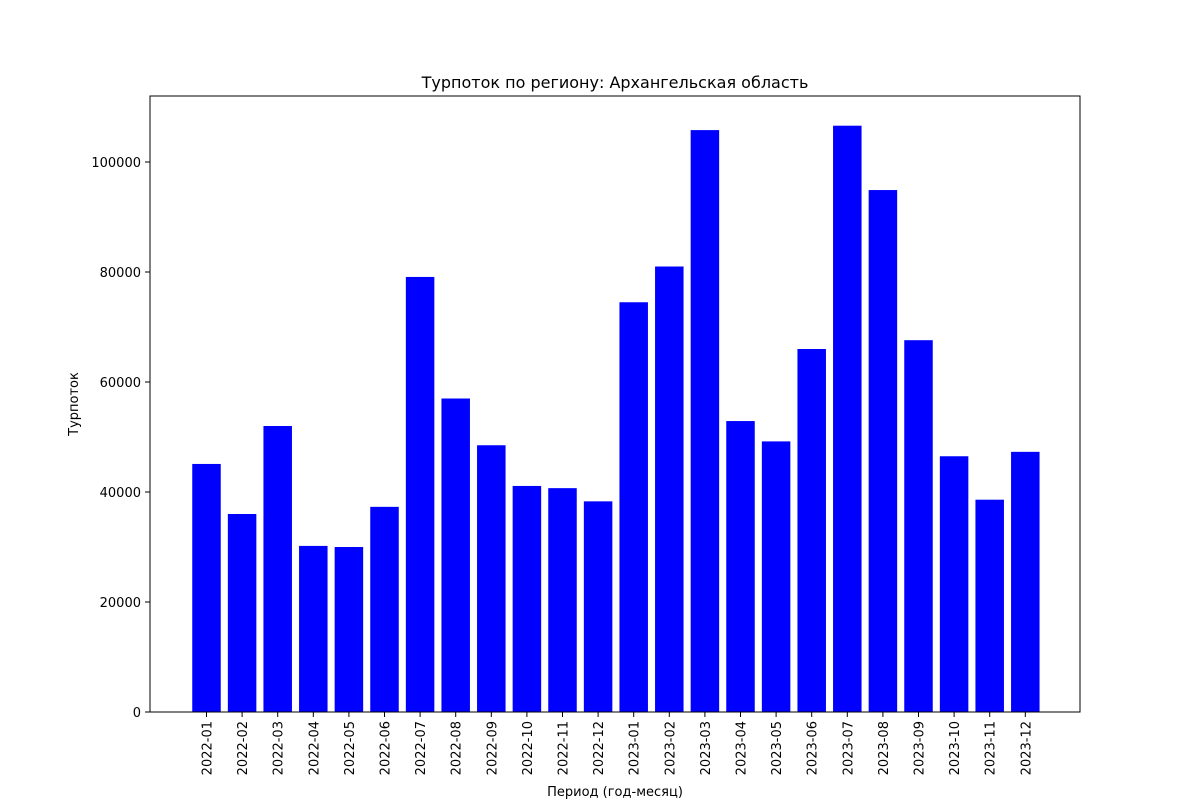  I want to click on y-tick-label: 80000, so click(120, 273).